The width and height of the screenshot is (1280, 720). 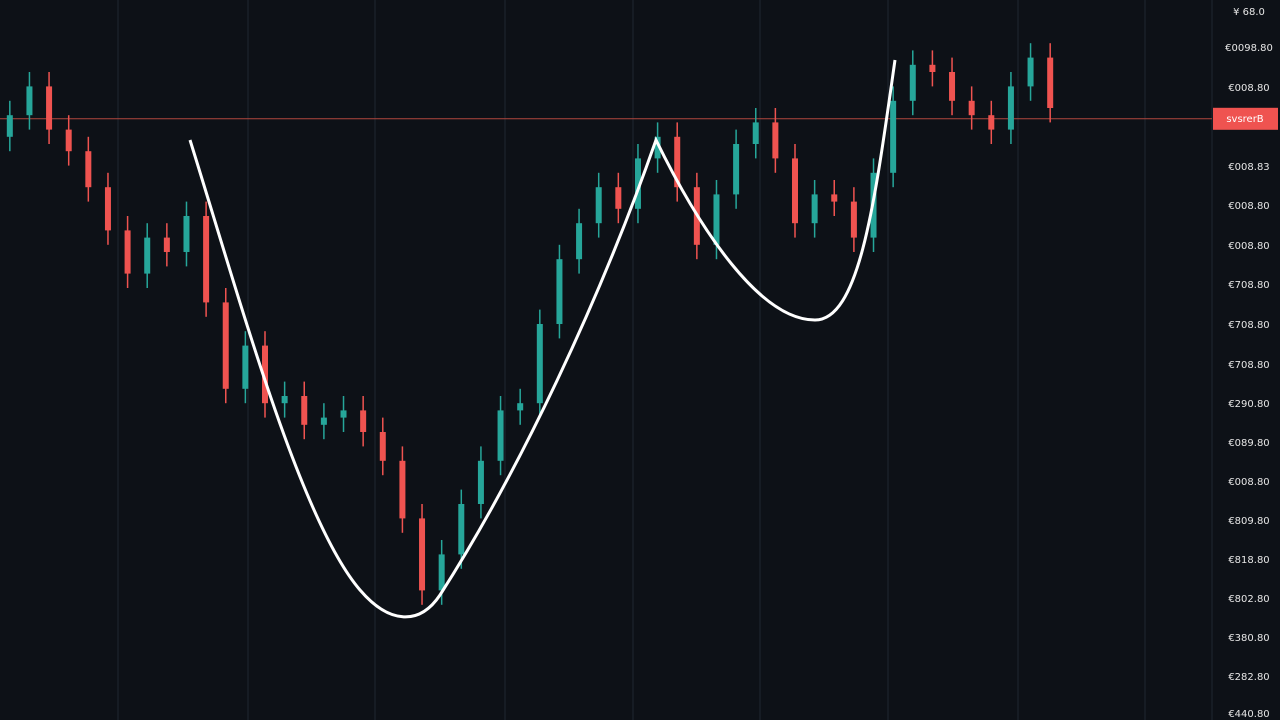 I want to click on price-axis-label: ¥ 68.0, so click(x=1249, y=12).